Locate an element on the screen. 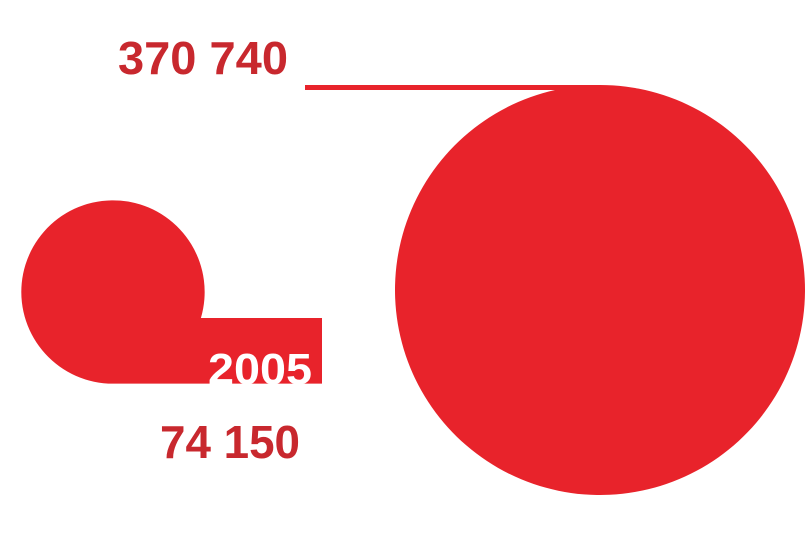 The width and height of the screenshot is (810, 539). bubble-2005 is located at coordinates (172, 292).